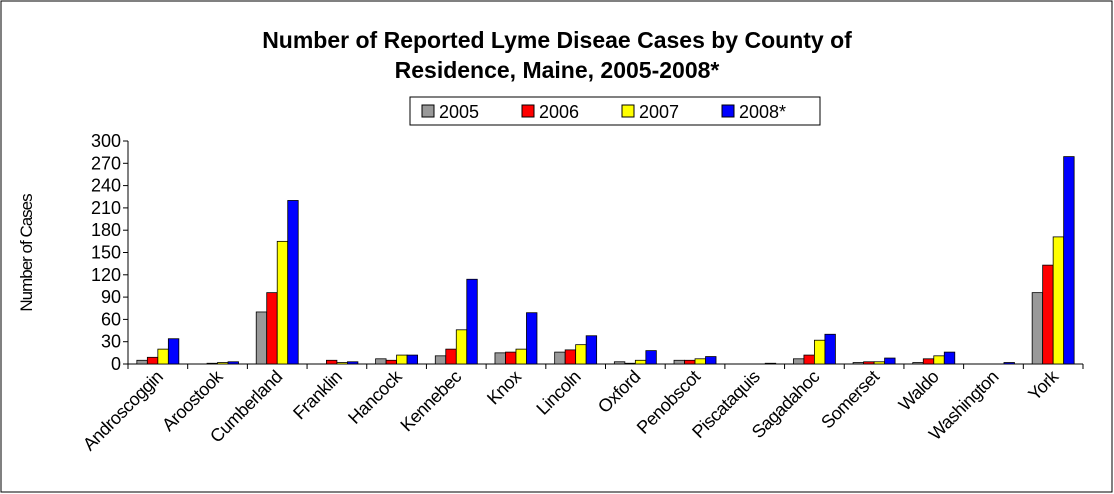 The width and height of the screenshot is (1114, 494). I want to click on legend-label: 2007, so click(659, 112).